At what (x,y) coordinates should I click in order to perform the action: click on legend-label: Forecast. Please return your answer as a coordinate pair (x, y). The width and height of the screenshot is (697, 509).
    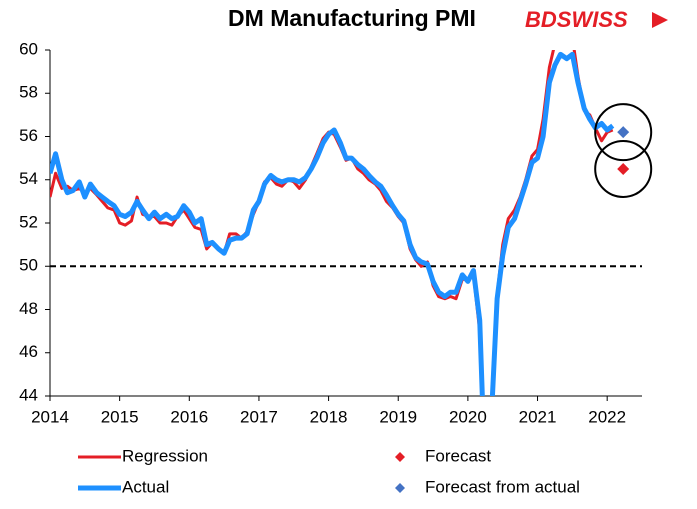
    Looking at the image, I should click on (458, 455).